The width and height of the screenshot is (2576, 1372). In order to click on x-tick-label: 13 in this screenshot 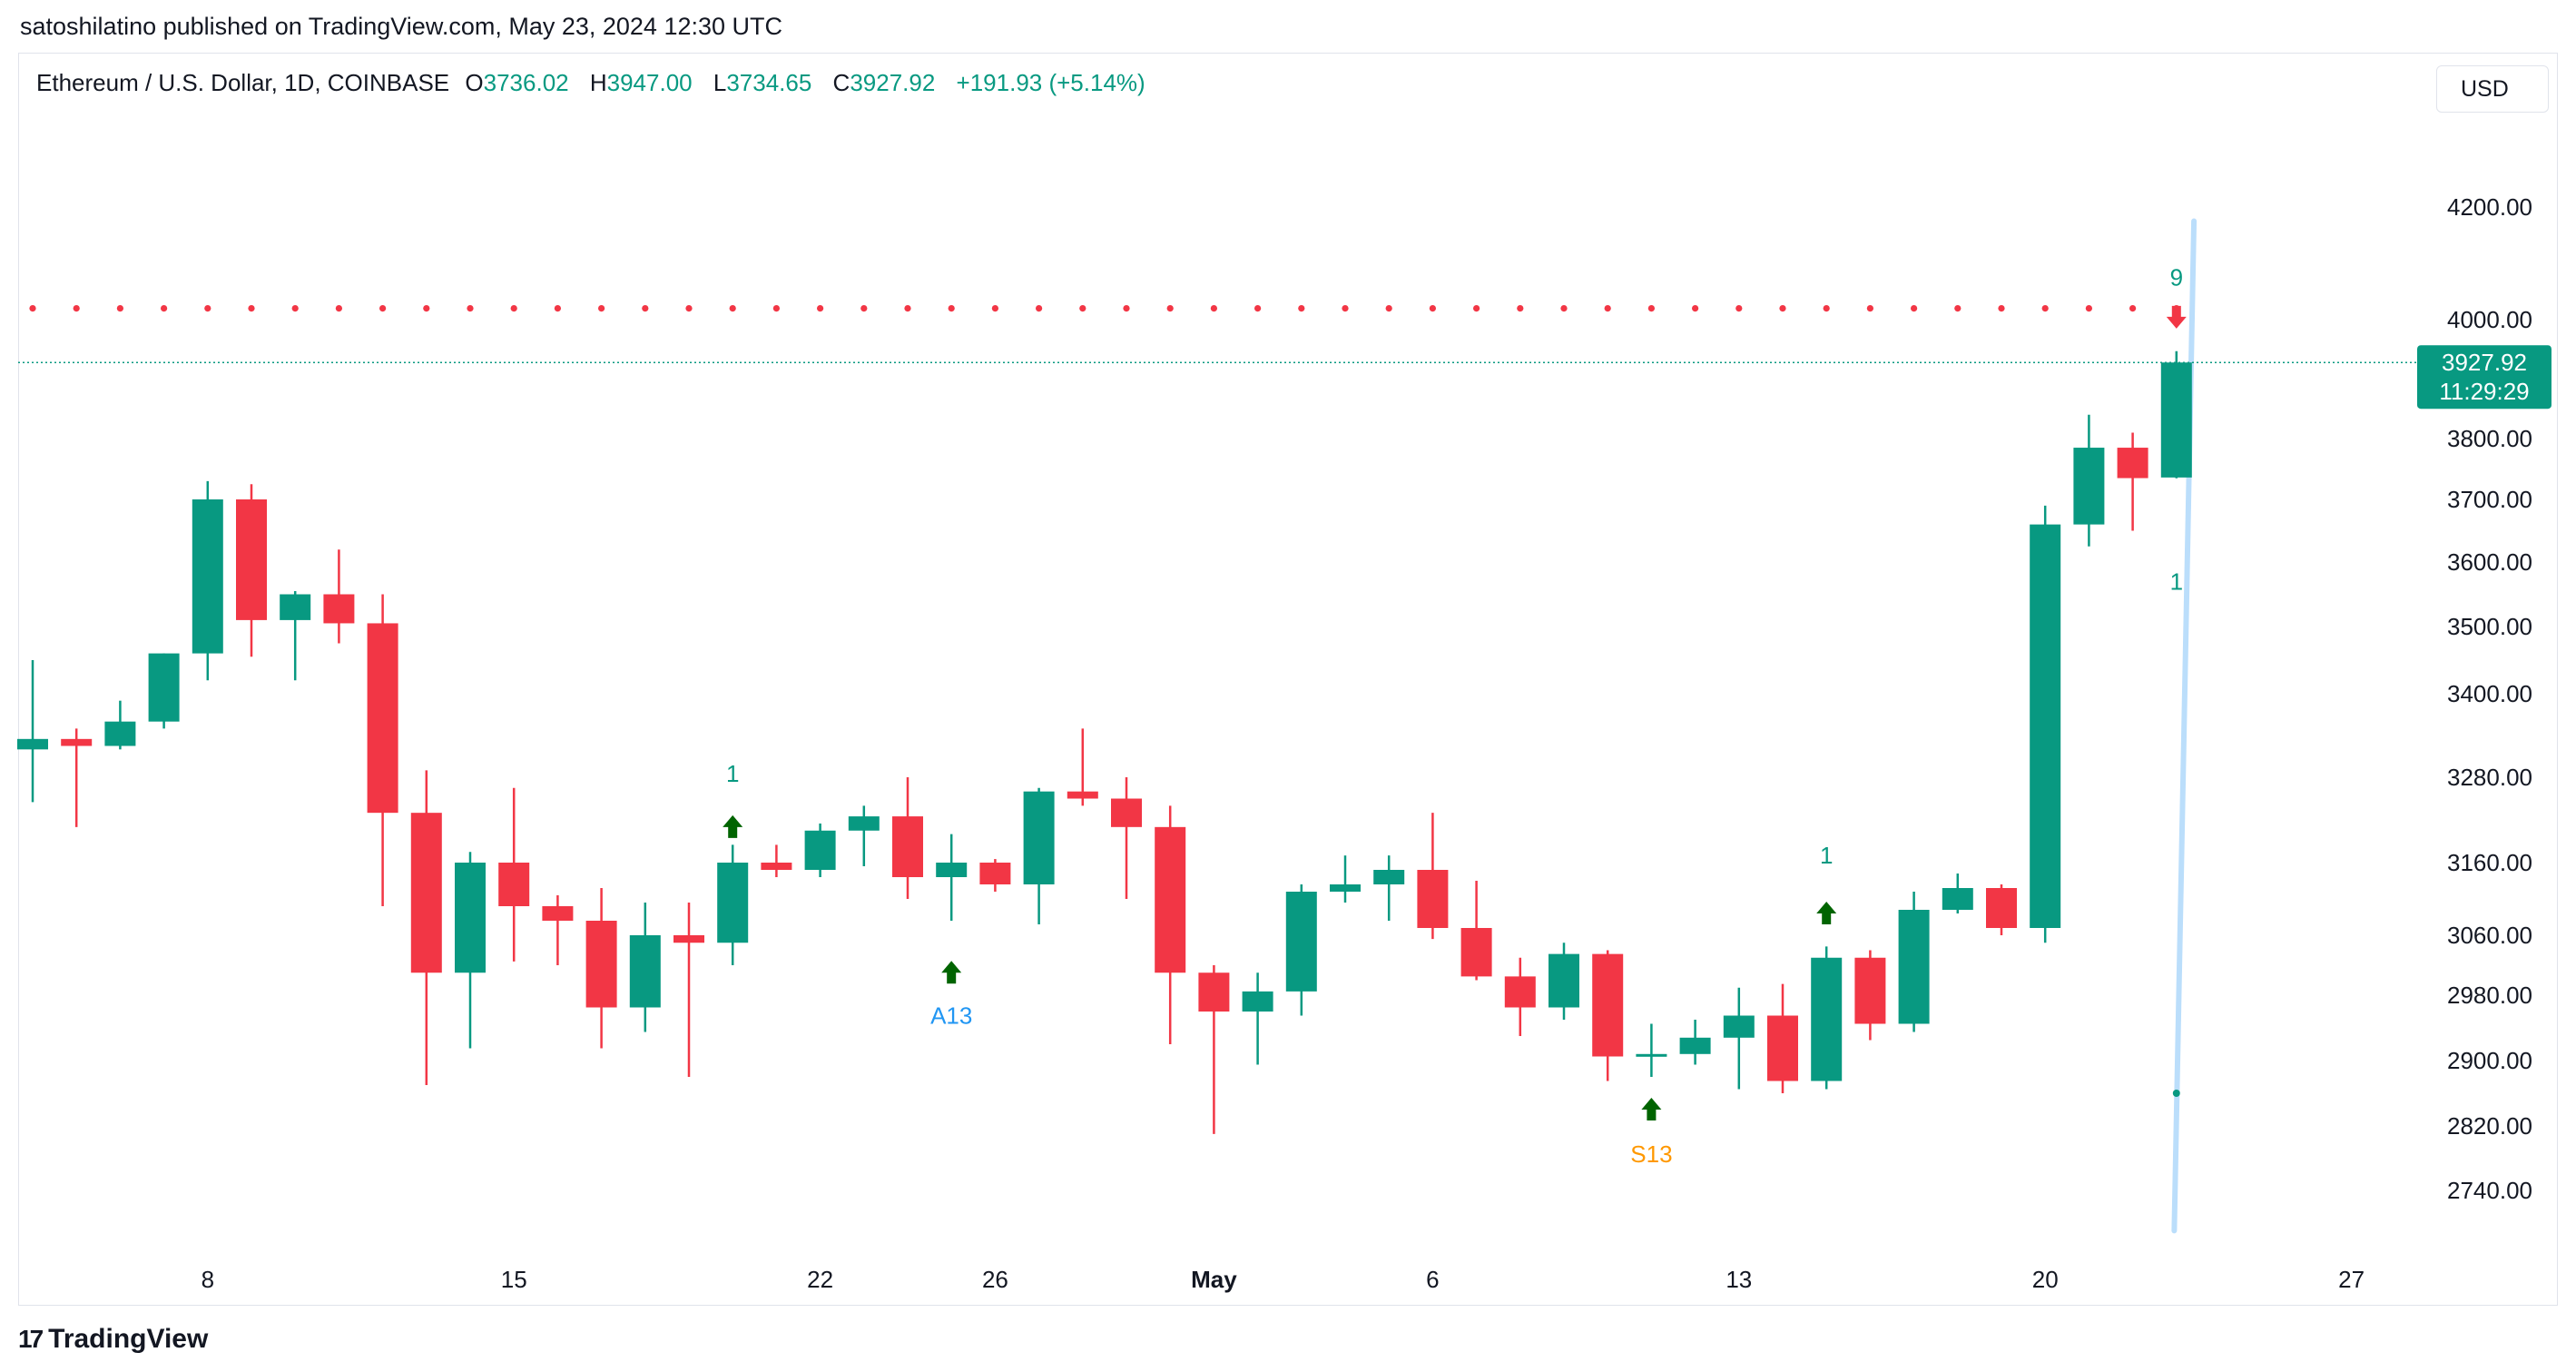, I will do `click(1739, 1280)`.